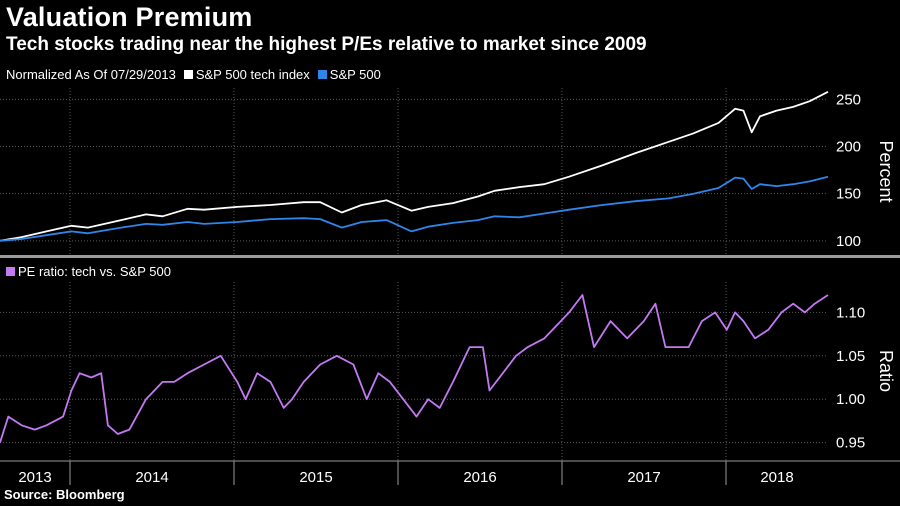 Image resolution: width=900 pixels, height=506 pixels. Describe the element at coordinates (850, 399) in the screenshot. I see `pe-ytick-label: 1.00` at that location.